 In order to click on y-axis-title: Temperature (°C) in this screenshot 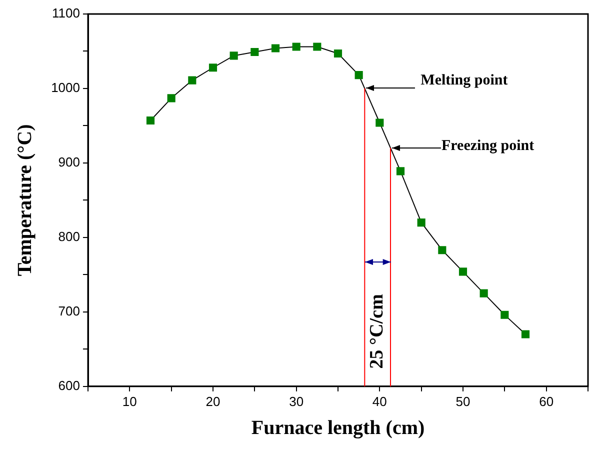, I will do `click(25, 200)`.